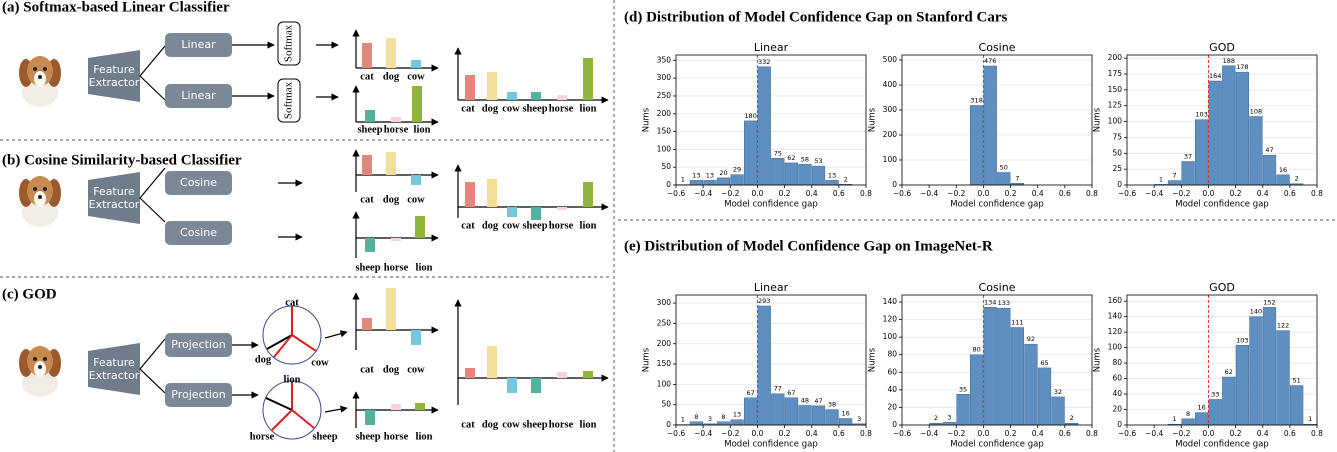 The height and width of the screenshot is (452, 1337). What do you see at coordinates (1115, 73) in the screenshot?
I see `y-tick-label: 175` at bounding box center [1115, 73].